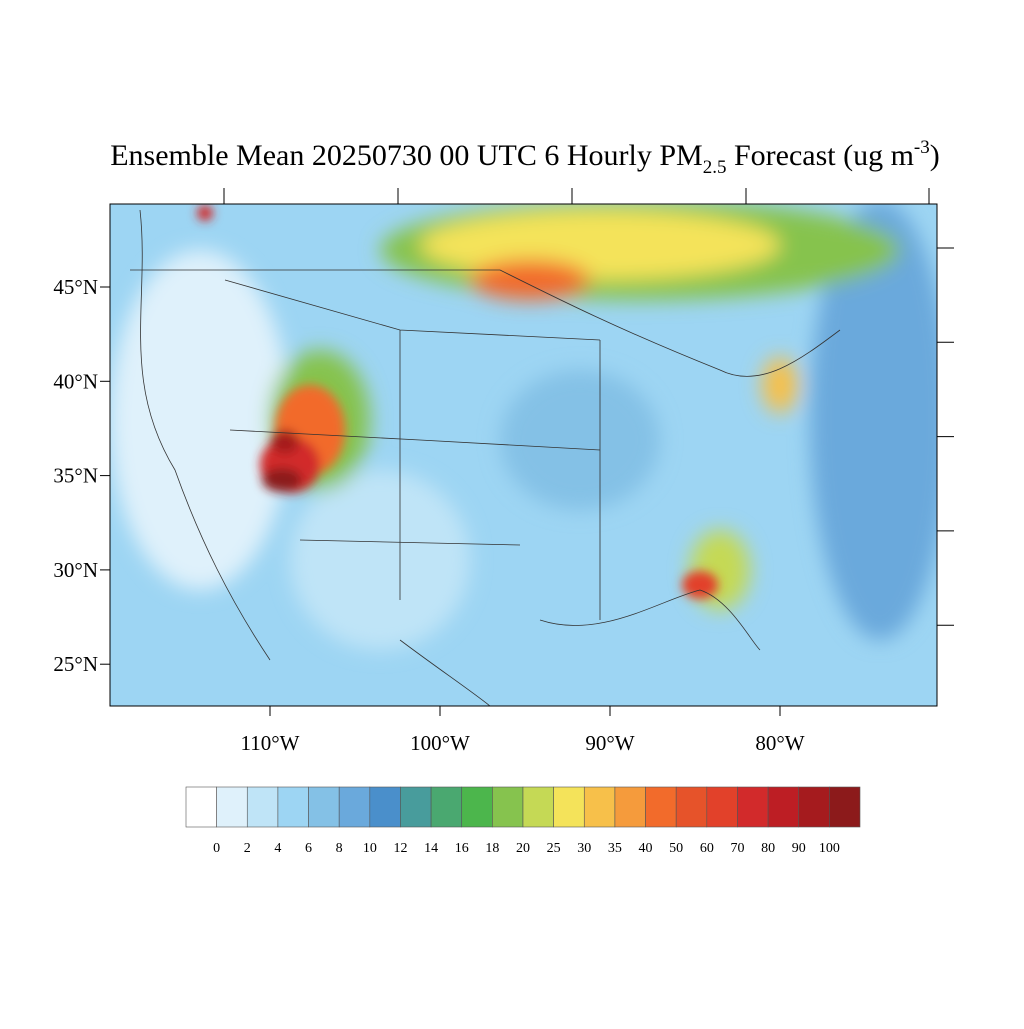 Image resolution: width=1024 pixels, height=1029 pixels. What do you see at coordinates (554, 848) in the screenshot?
I see `colorbar-label: 25` at bounding box center [554, 848].